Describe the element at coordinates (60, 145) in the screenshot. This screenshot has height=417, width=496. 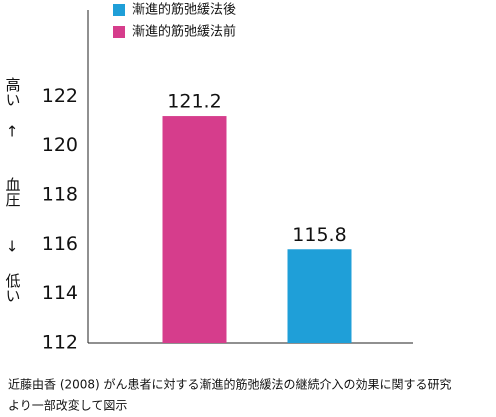
I see `y-tick-label: 120` at that location.